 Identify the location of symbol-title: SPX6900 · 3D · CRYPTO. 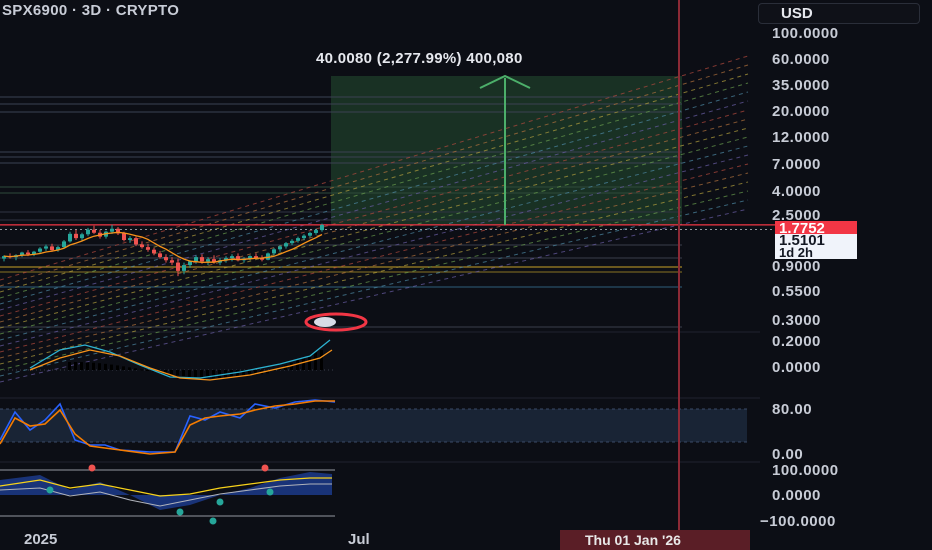
(91, 10).